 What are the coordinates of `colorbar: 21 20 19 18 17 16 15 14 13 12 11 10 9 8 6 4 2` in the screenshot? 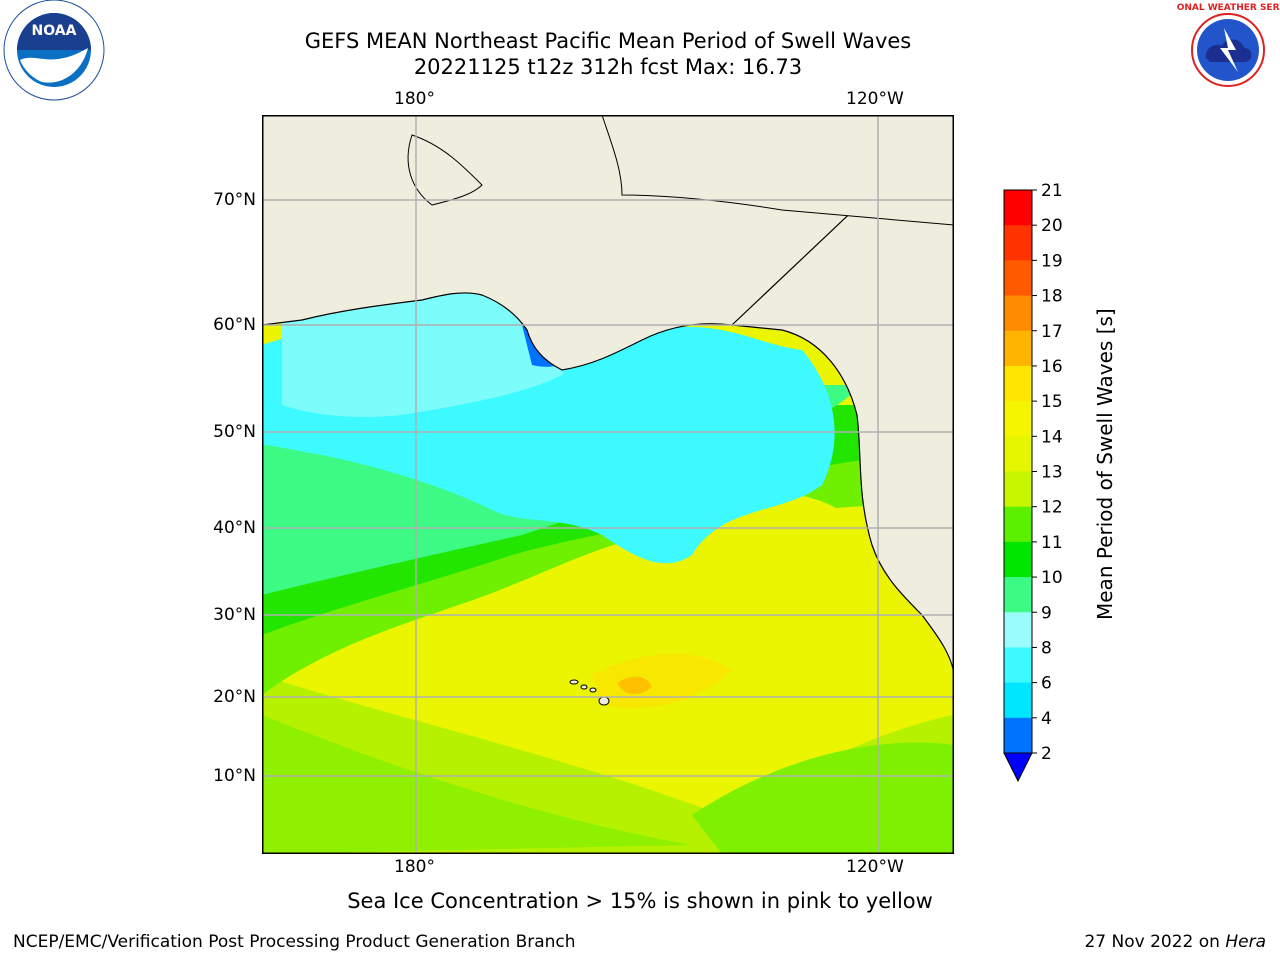 It's located at (1033, 482).